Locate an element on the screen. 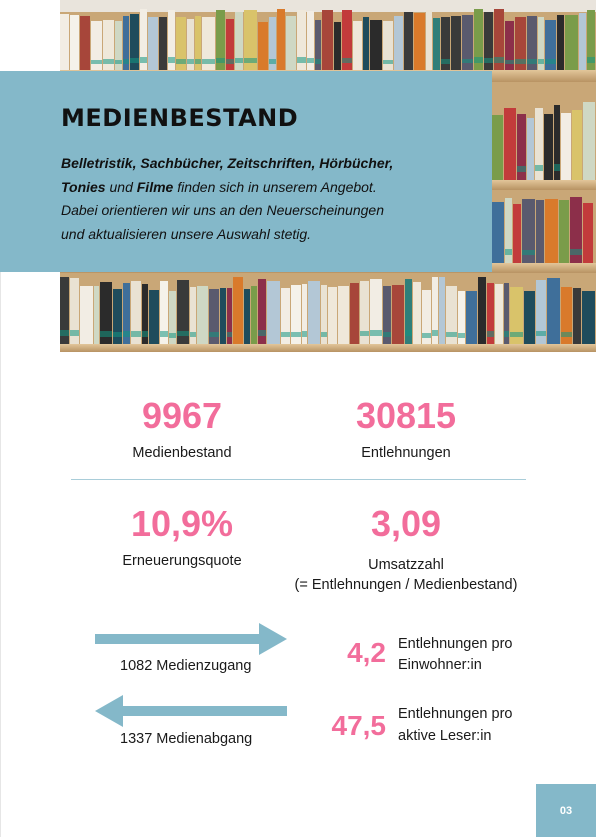 This screenshot has width=596, height=837. medienzugang-label: 1082 Medienzugang is located at coordinates (186, 666).